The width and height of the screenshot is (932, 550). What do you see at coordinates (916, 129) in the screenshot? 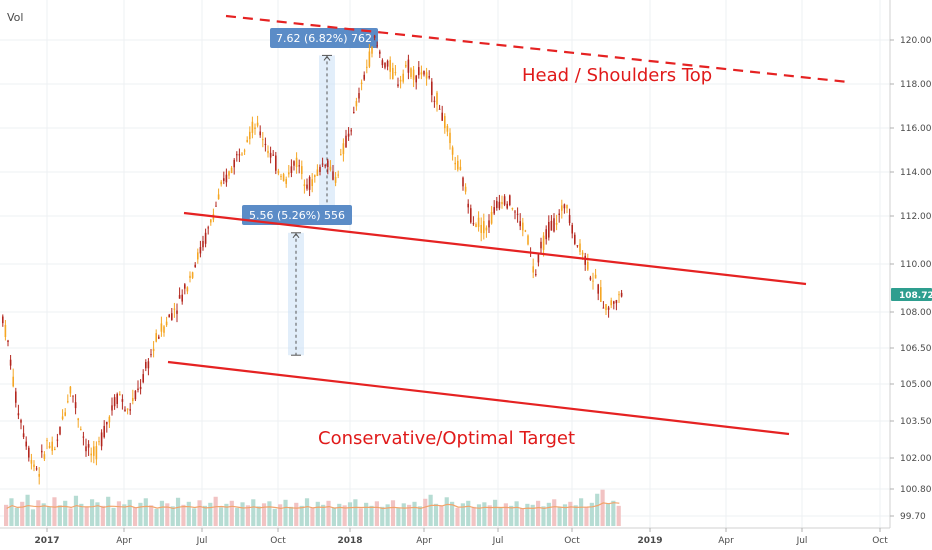
I see `price-tick-label: 116.00` at bounding box center [916, 129].